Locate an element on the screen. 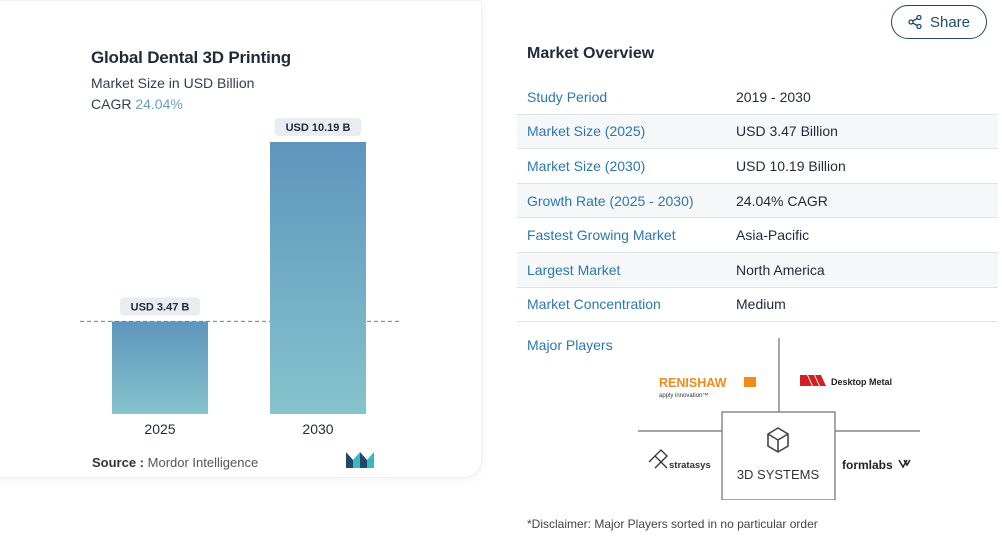  overview-row: Market Concentration Medium is located at coordinates (757, 305).